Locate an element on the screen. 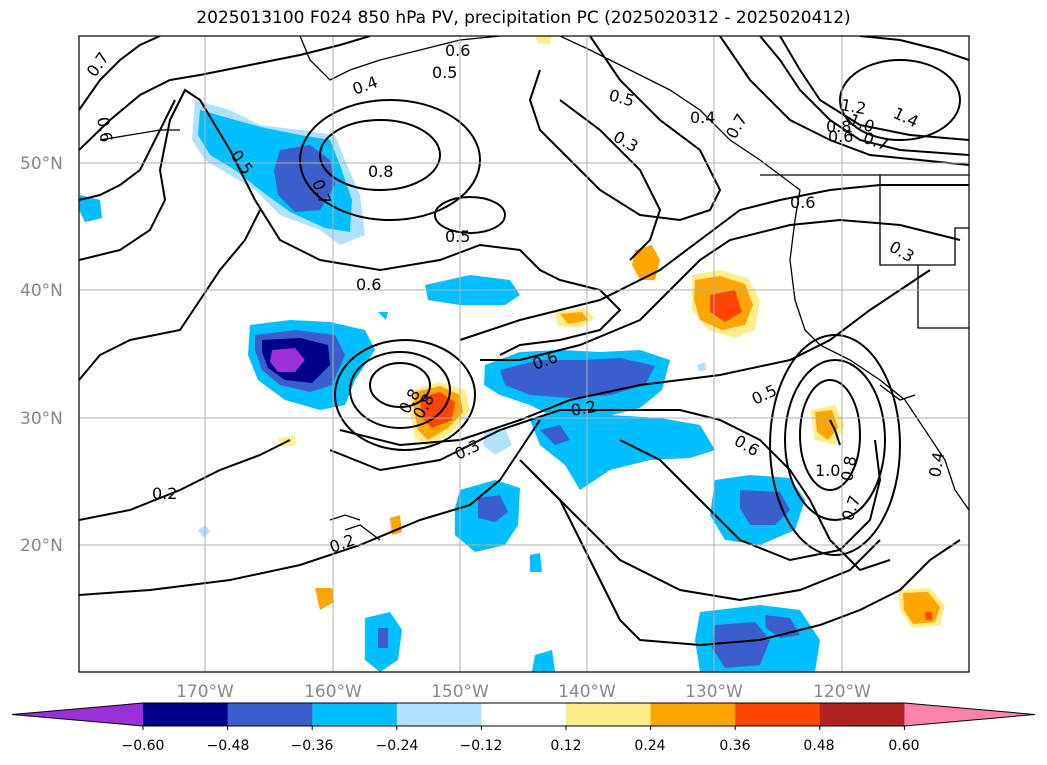 Image resolution: width=1047 pixels, height=765 pixels. colorbar-tick-label: −0.48 is located at coordinates (228, 746).